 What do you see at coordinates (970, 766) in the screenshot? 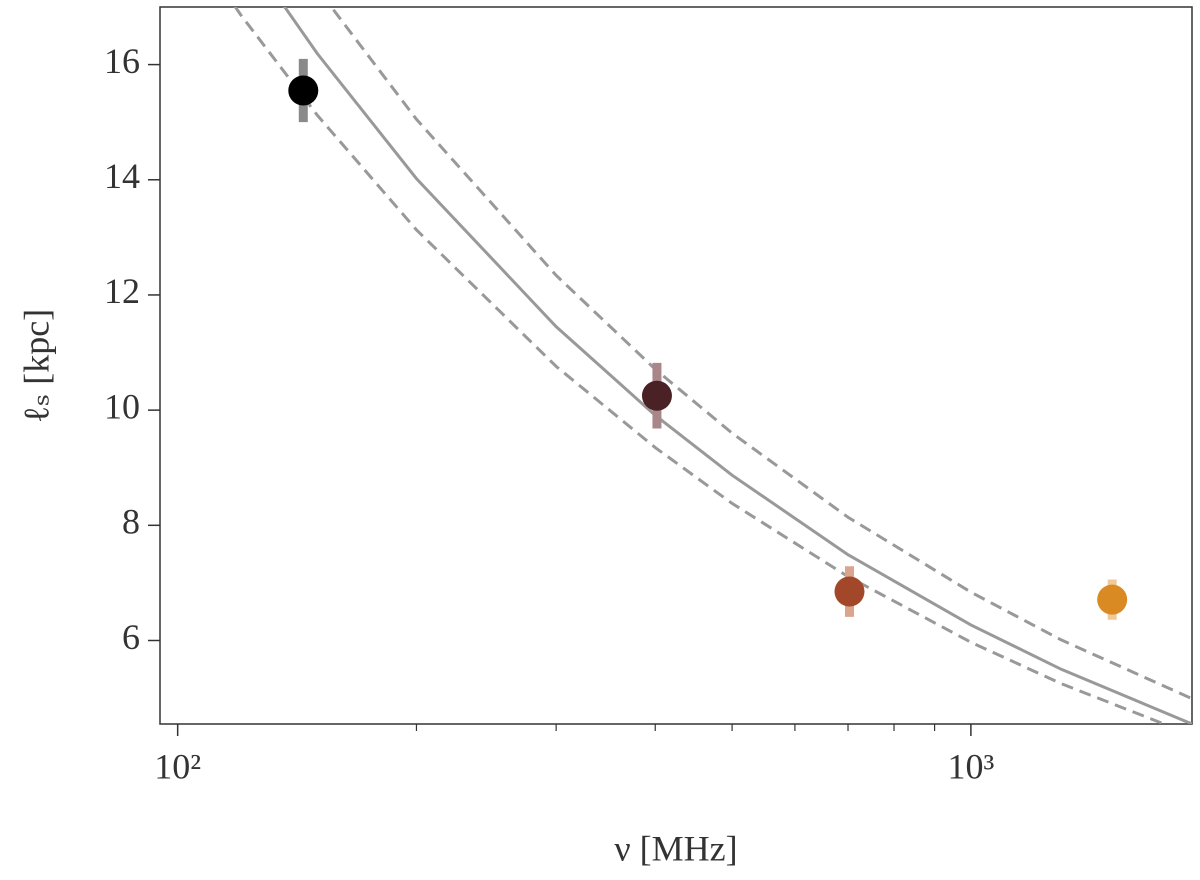
I see `x-tick-label: 10³` at bounding box center [970, 766].